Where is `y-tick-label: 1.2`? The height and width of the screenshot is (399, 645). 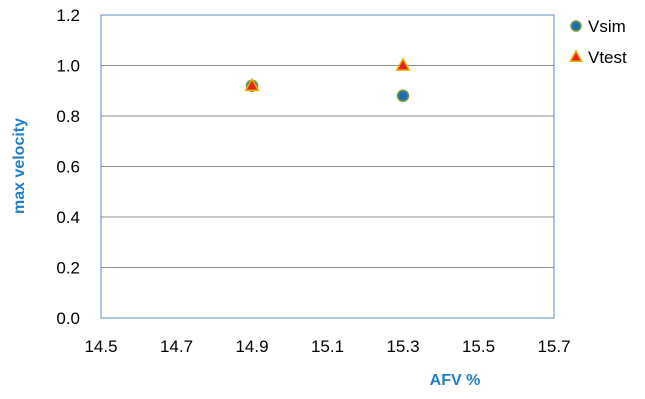
y-tick-label: 1.2 is located at coordinates (68, 15).